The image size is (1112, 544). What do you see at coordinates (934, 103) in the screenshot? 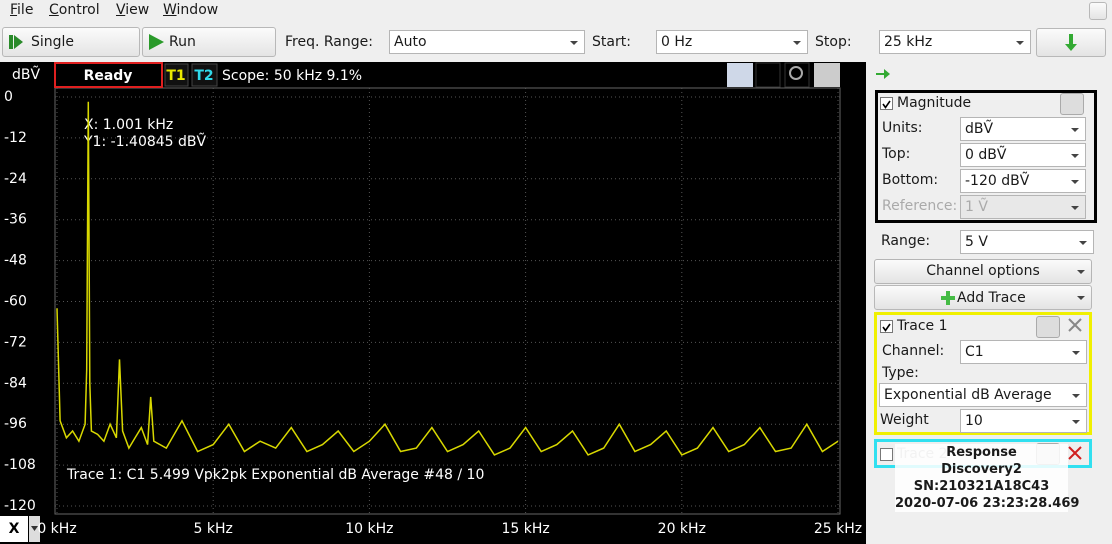
I see `magnitude-title: Magnitude` at bounding box center [934, 103].